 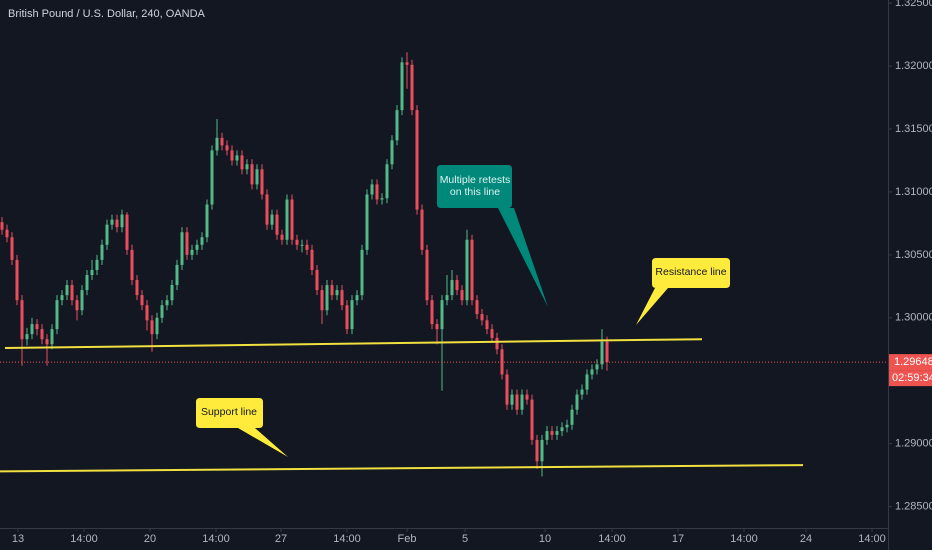 What do you see at coordinates (913, 507) in the screenshot?
I see `y-tick-label: 1.28500` at bounding box center [913, 507].